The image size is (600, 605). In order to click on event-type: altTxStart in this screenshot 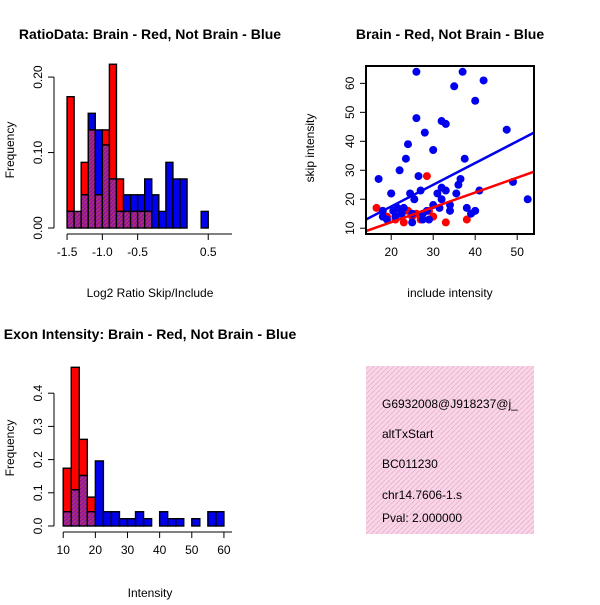, I will do `click(408, 434)`.